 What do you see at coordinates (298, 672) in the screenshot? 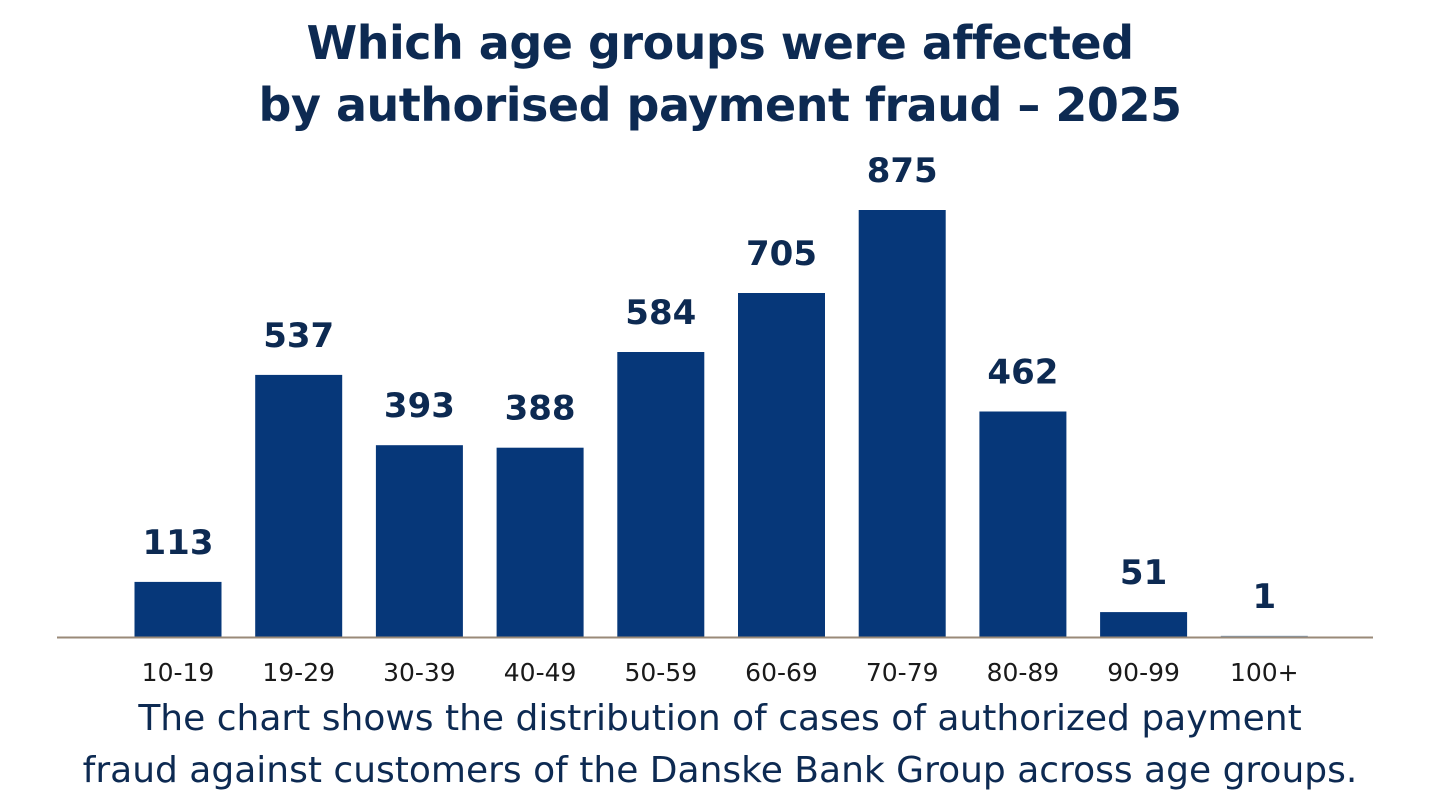
I see `x-tick-label-19-29: 19-29` at bounding box center [298, 672].